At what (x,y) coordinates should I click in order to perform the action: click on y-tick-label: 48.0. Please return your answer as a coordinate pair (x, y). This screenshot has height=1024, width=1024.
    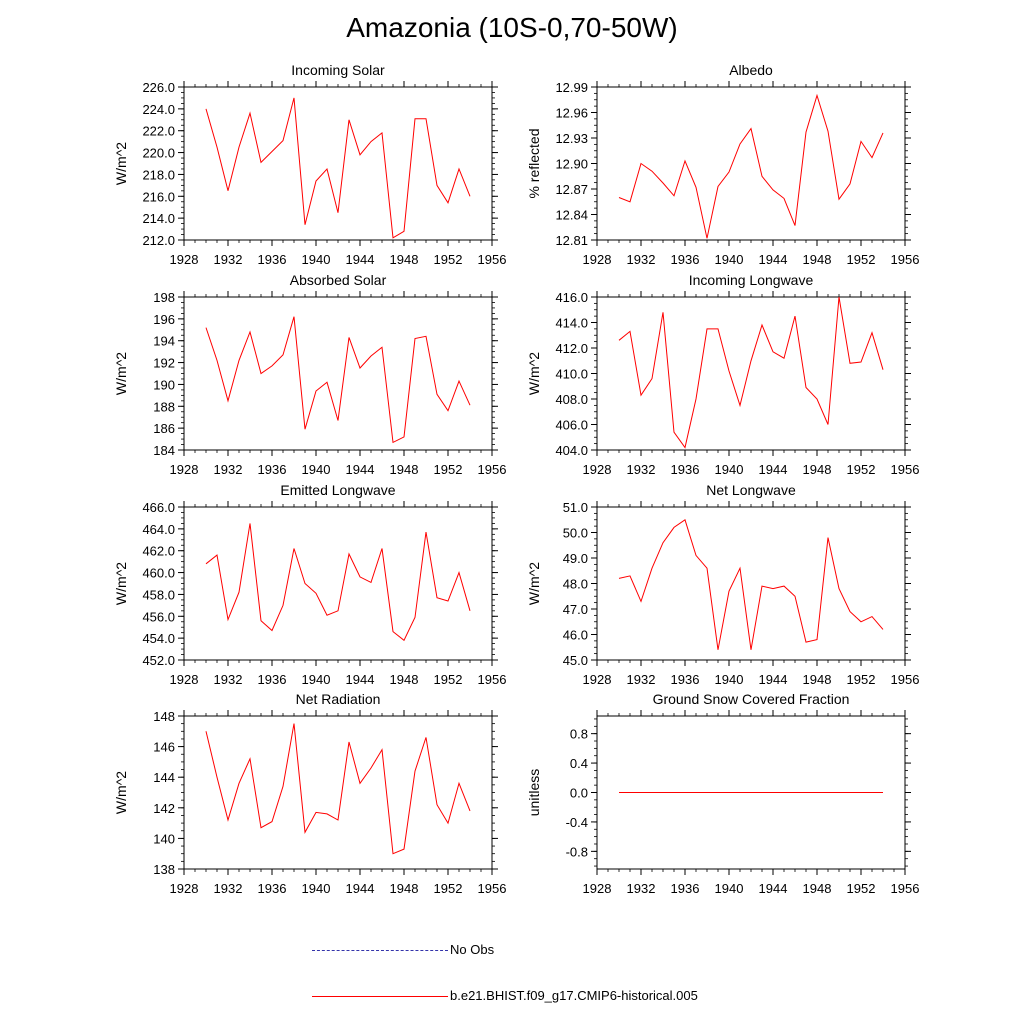
    Looking at the image, I should click on (575, 584).